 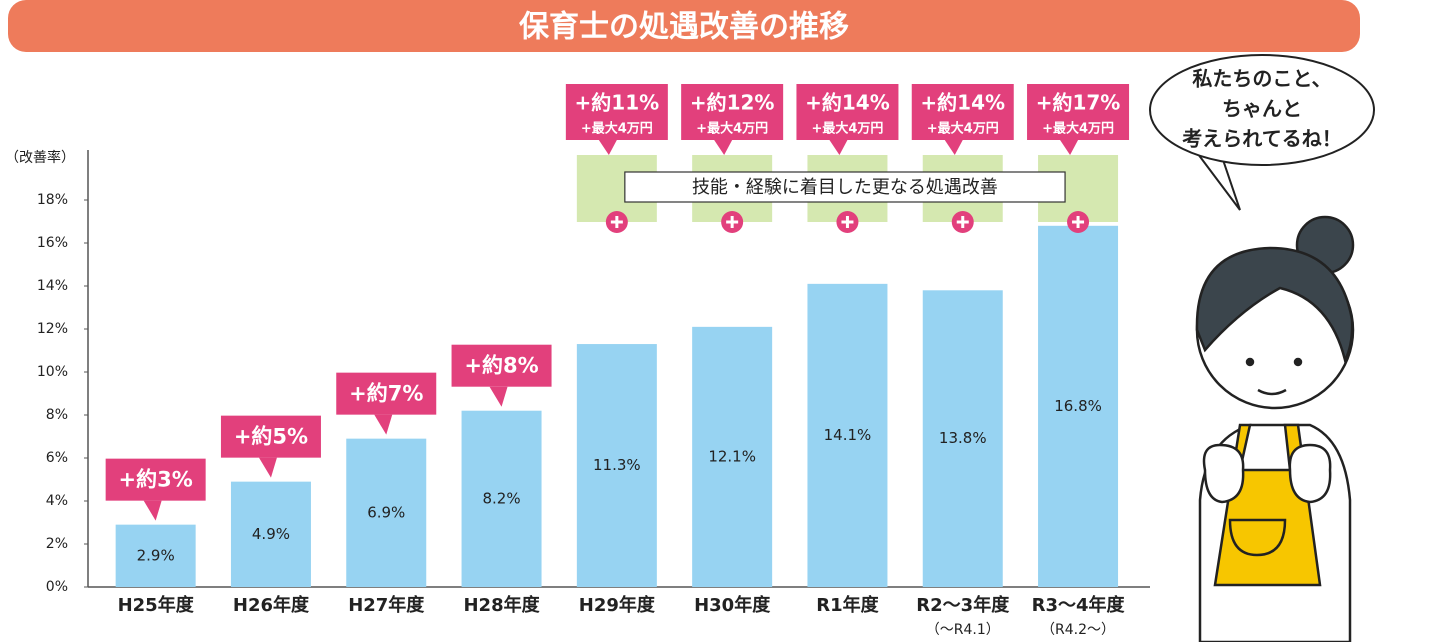 I want to click on callout-label: +約5%, so click(x=271, y=437).